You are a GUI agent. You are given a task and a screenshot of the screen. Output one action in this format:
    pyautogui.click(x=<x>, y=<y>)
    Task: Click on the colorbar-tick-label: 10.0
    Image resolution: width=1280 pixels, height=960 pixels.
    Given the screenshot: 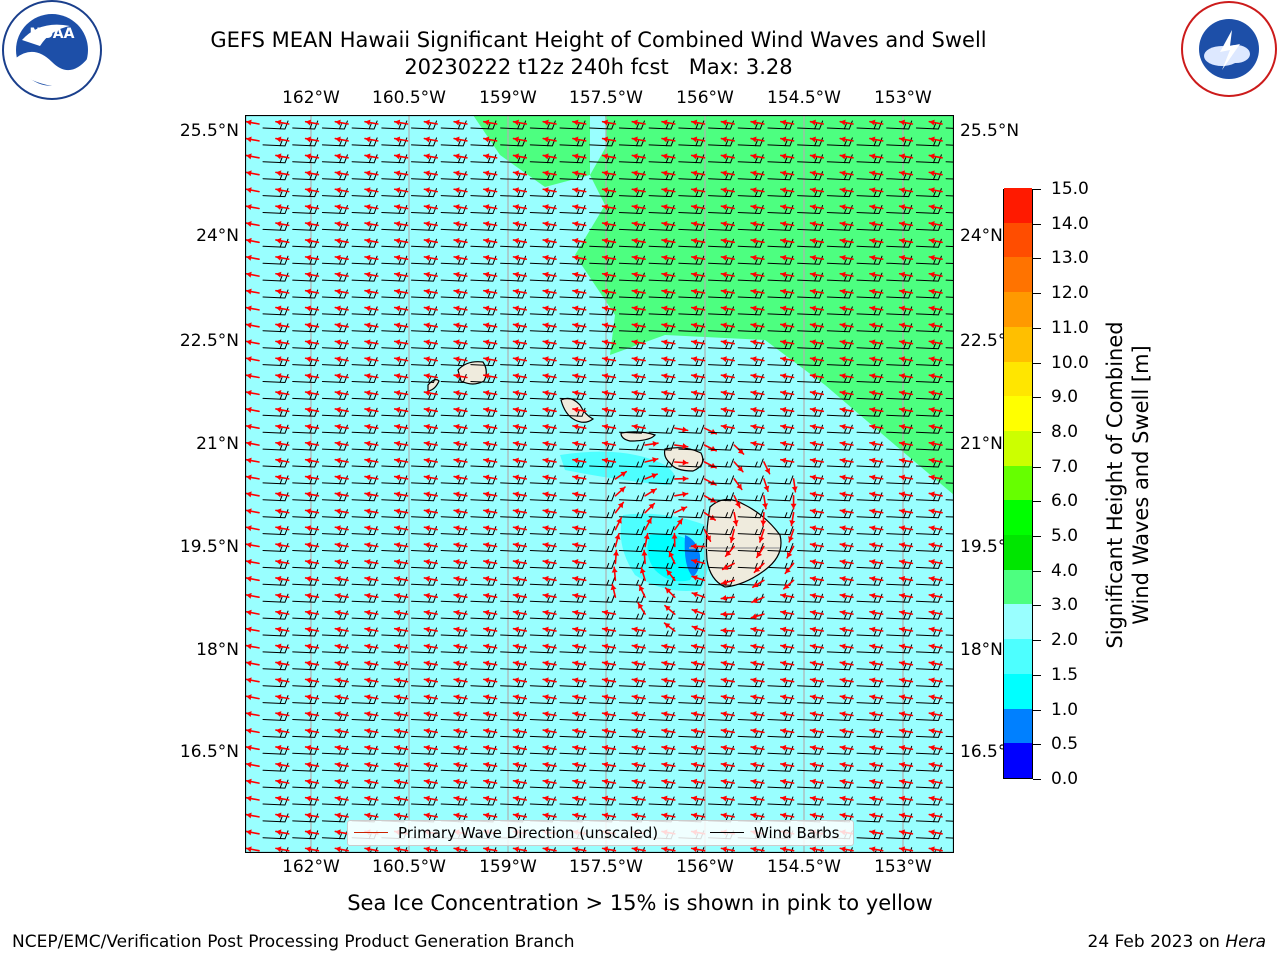 What is the action you would take?
    pyautogui.click(x=1070, y=362)
    